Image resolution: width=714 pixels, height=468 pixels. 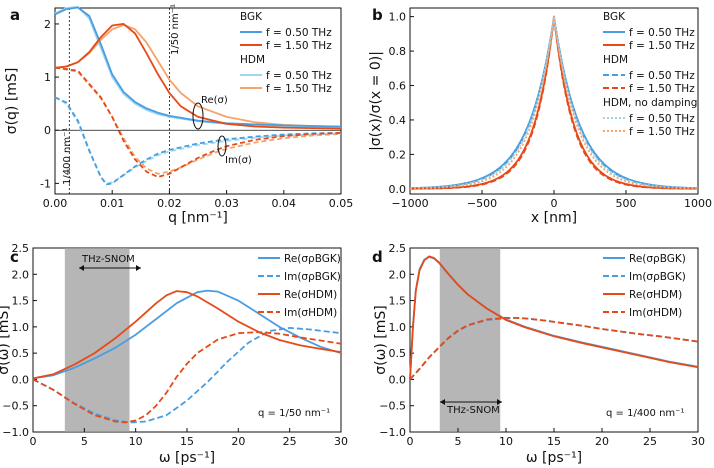 I want to click on xtick-label-c-4: 20, so click(x=238, y=441).